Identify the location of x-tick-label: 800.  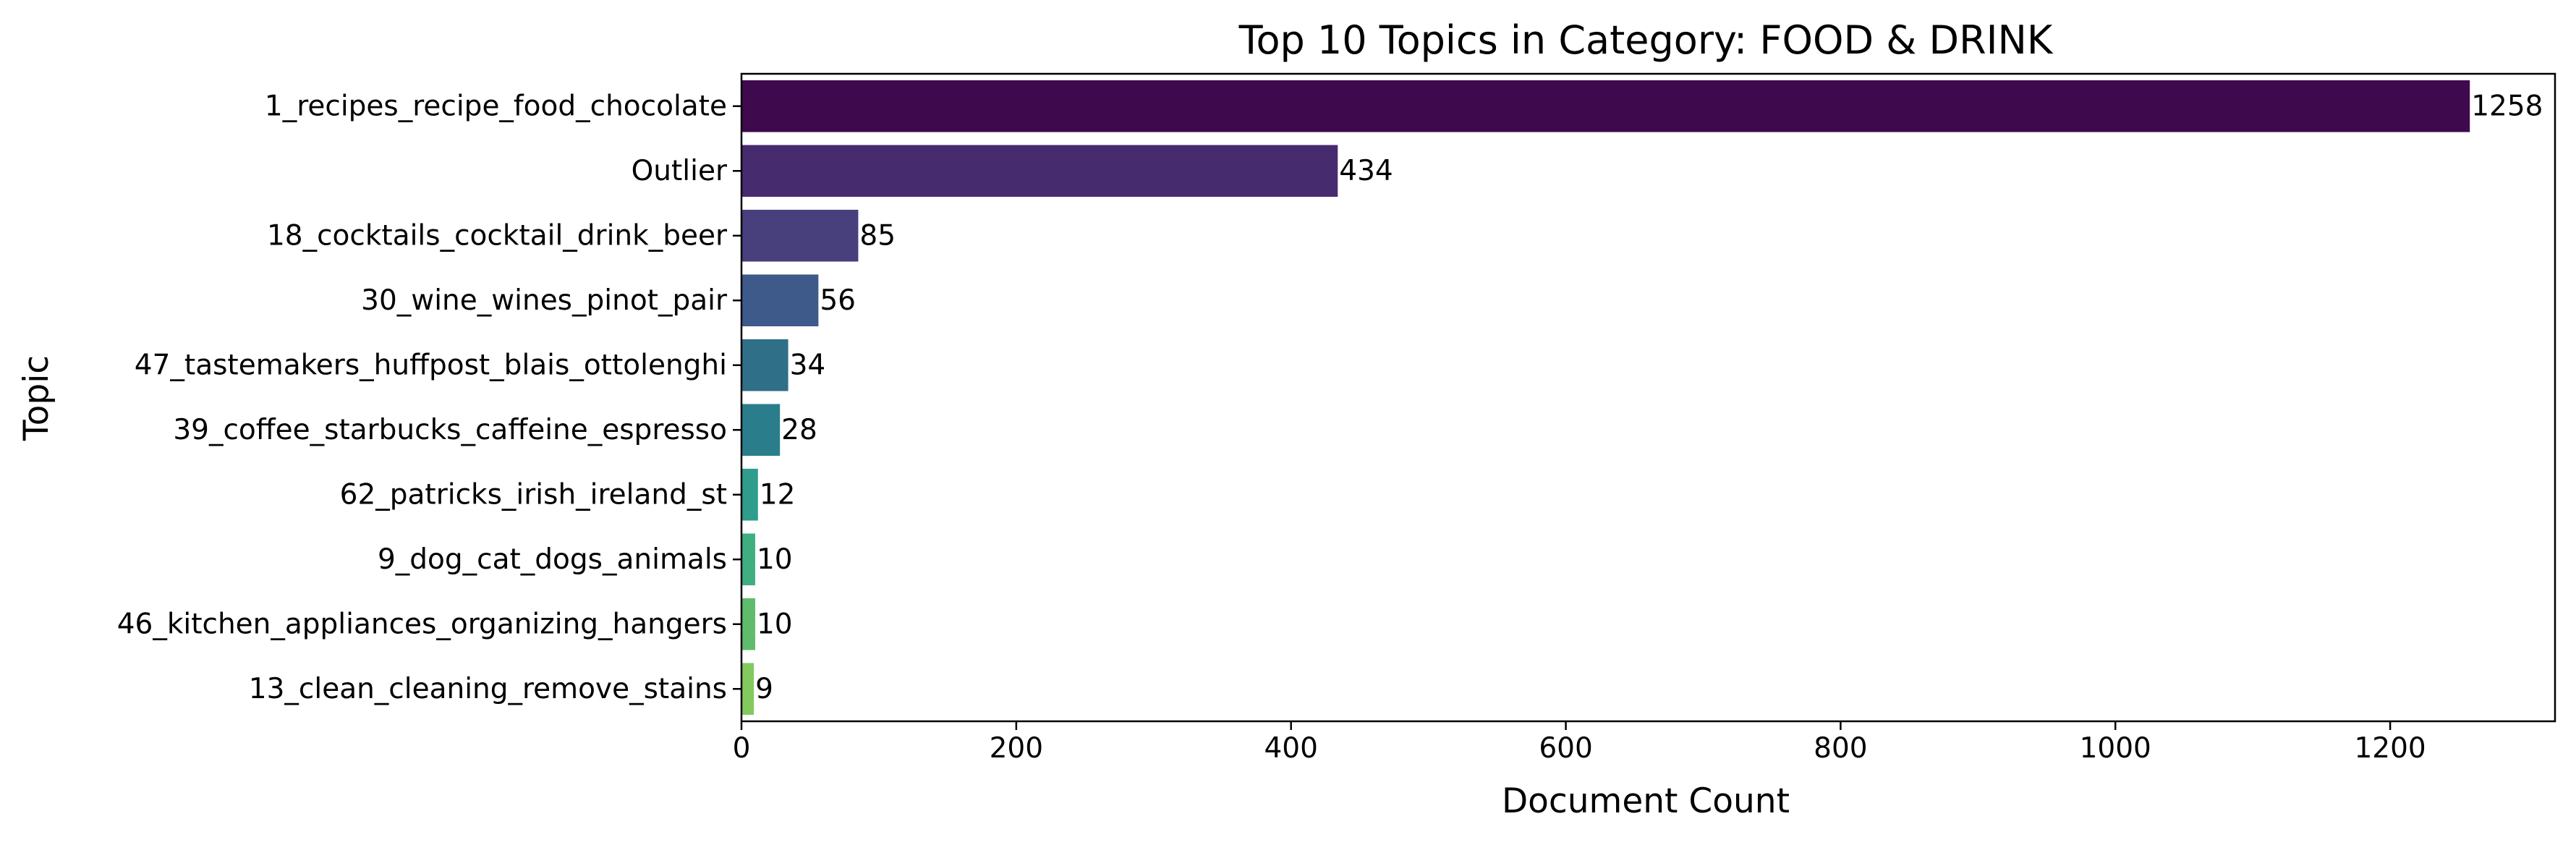
(1840, 748).